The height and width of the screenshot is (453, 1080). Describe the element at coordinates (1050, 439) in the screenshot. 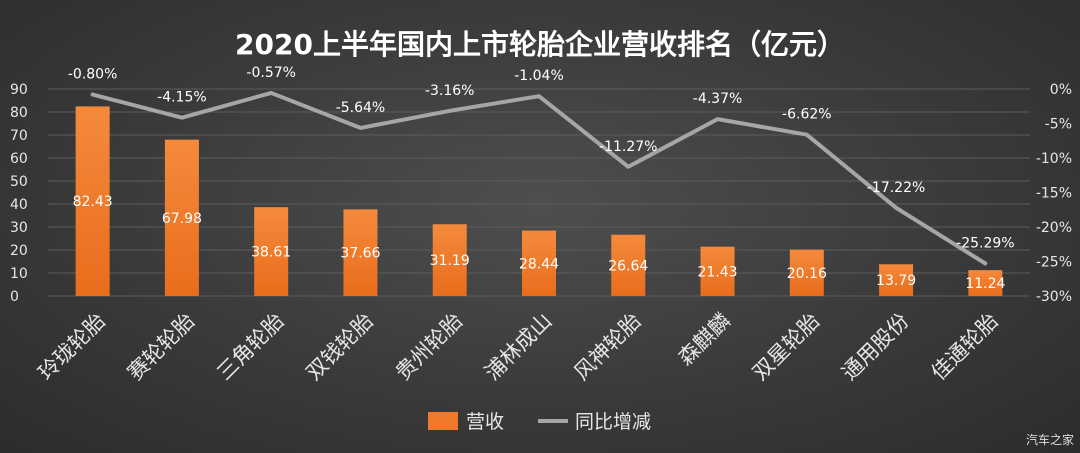

I see `watermark: 汽车之家` at that location.